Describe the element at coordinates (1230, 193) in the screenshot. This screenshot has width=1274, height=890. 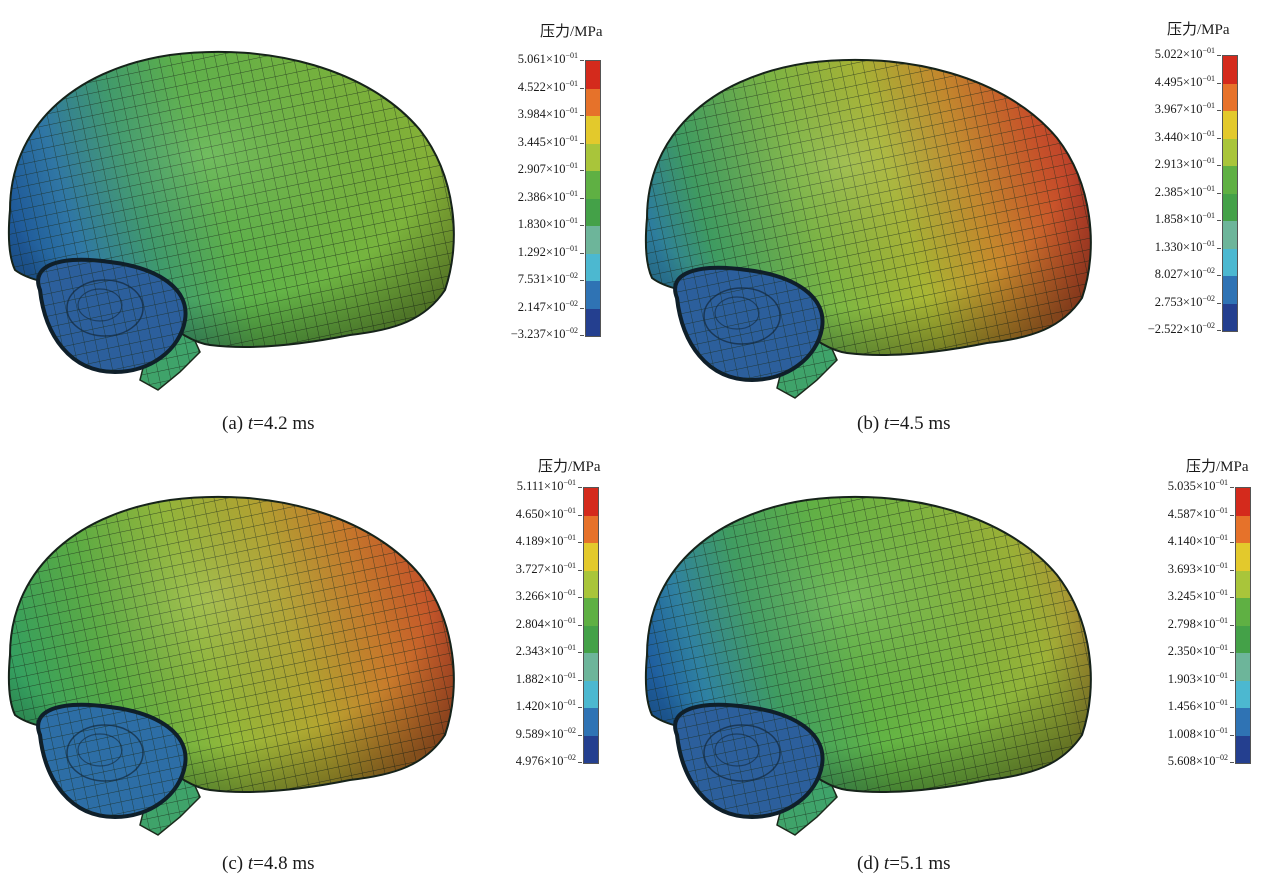
I see `colorbar-b` at that location.